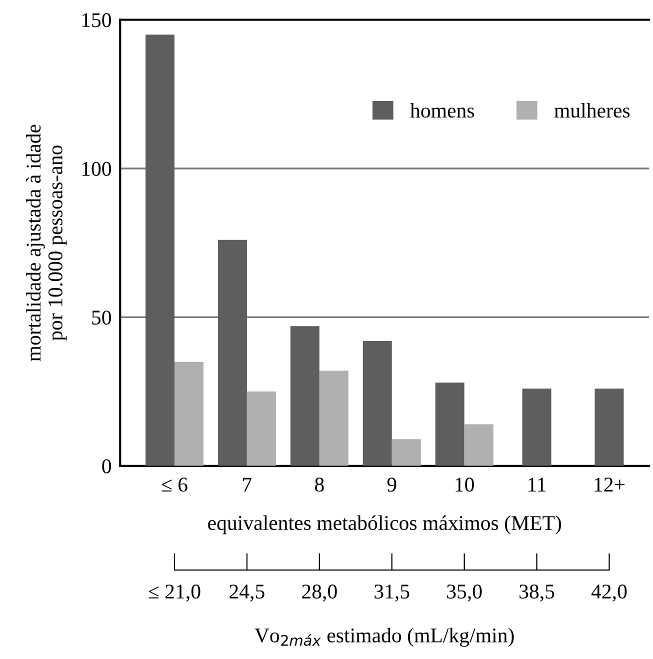 Image resolution: width=653 pixels, height=659 pixels. I want to click on x-tick-label: 12+, so click(609, 485).